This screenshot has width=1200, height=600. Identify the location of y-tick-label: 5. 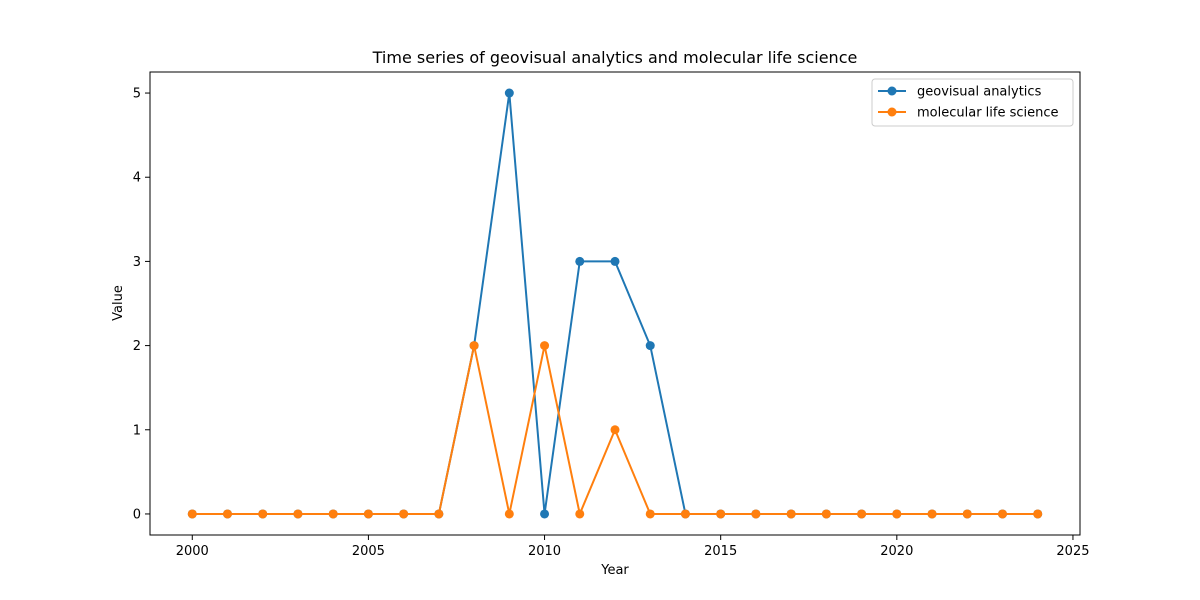
(137, 94).